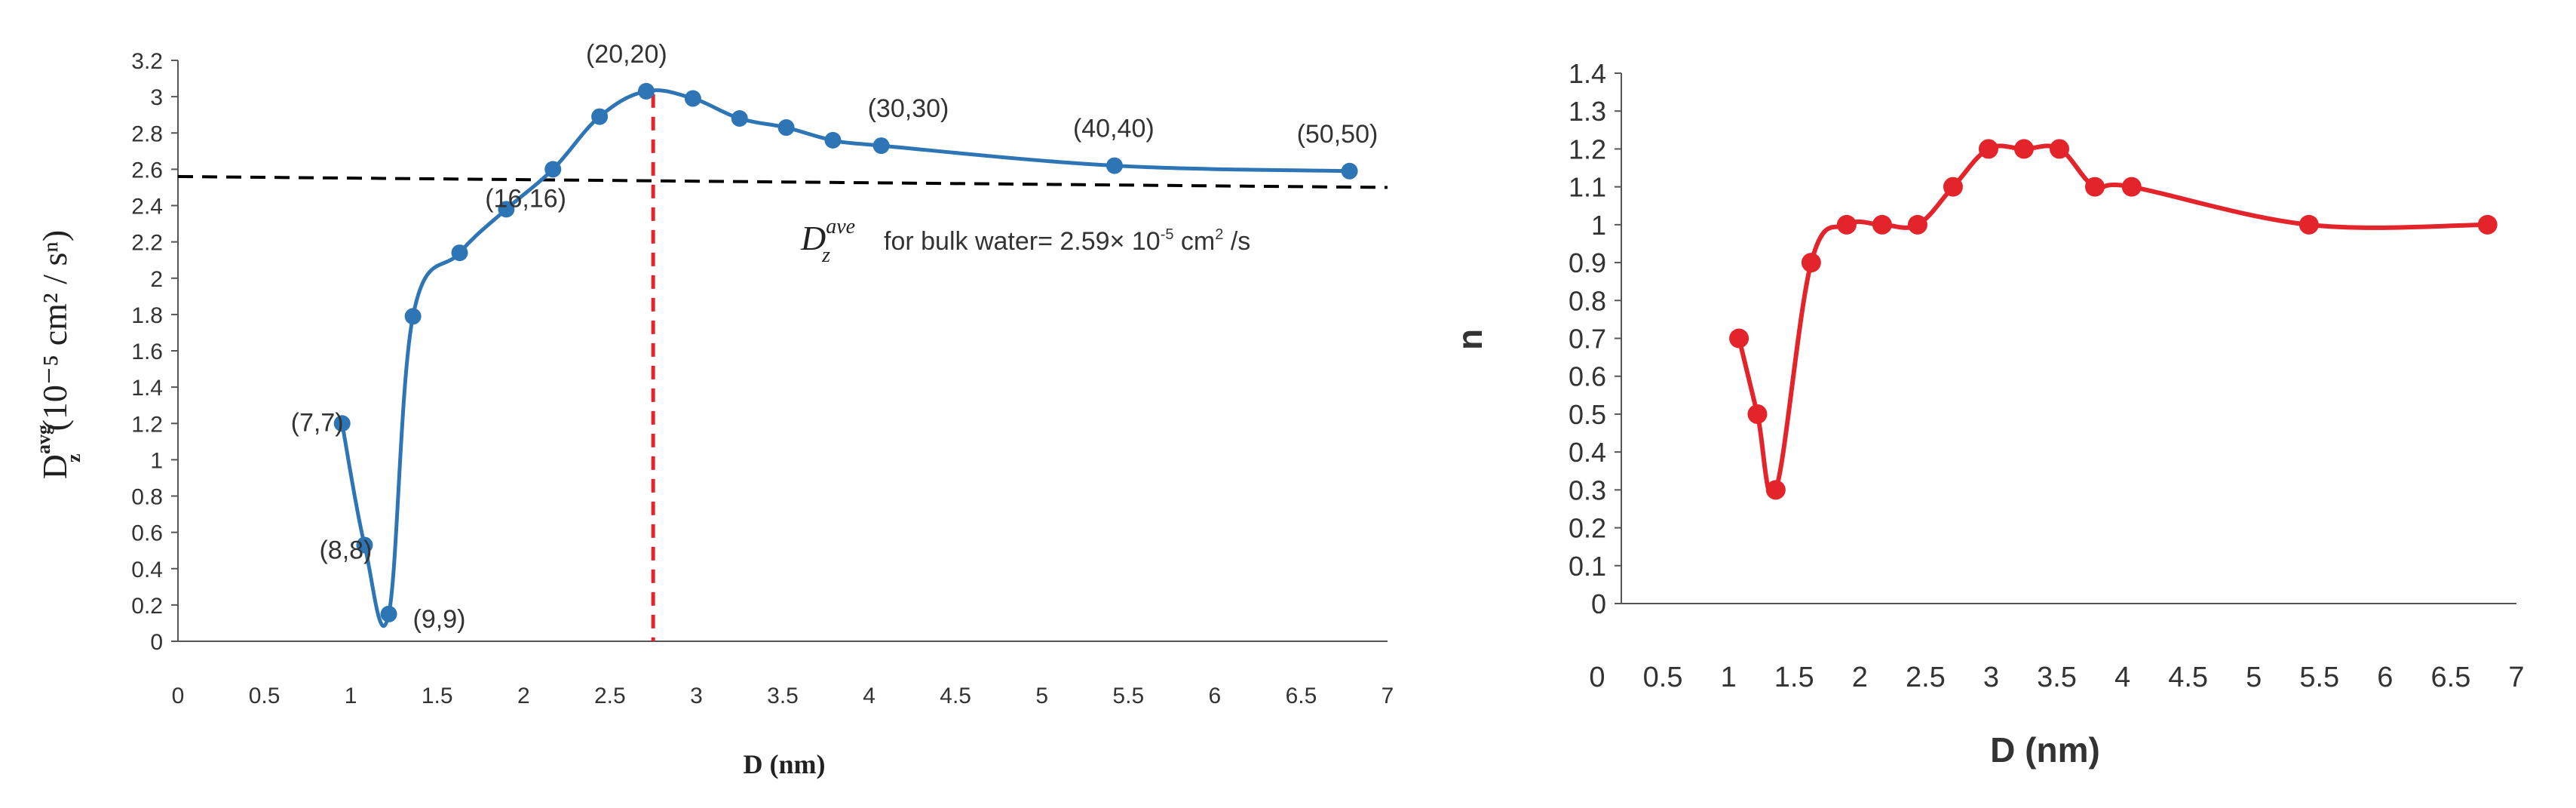 This screenshot has width=2576, height=808. What do you see at coordinates (1469, 339) in the screenshot?
I see `y-axis-title: n` at bounding box center [1469, 339].